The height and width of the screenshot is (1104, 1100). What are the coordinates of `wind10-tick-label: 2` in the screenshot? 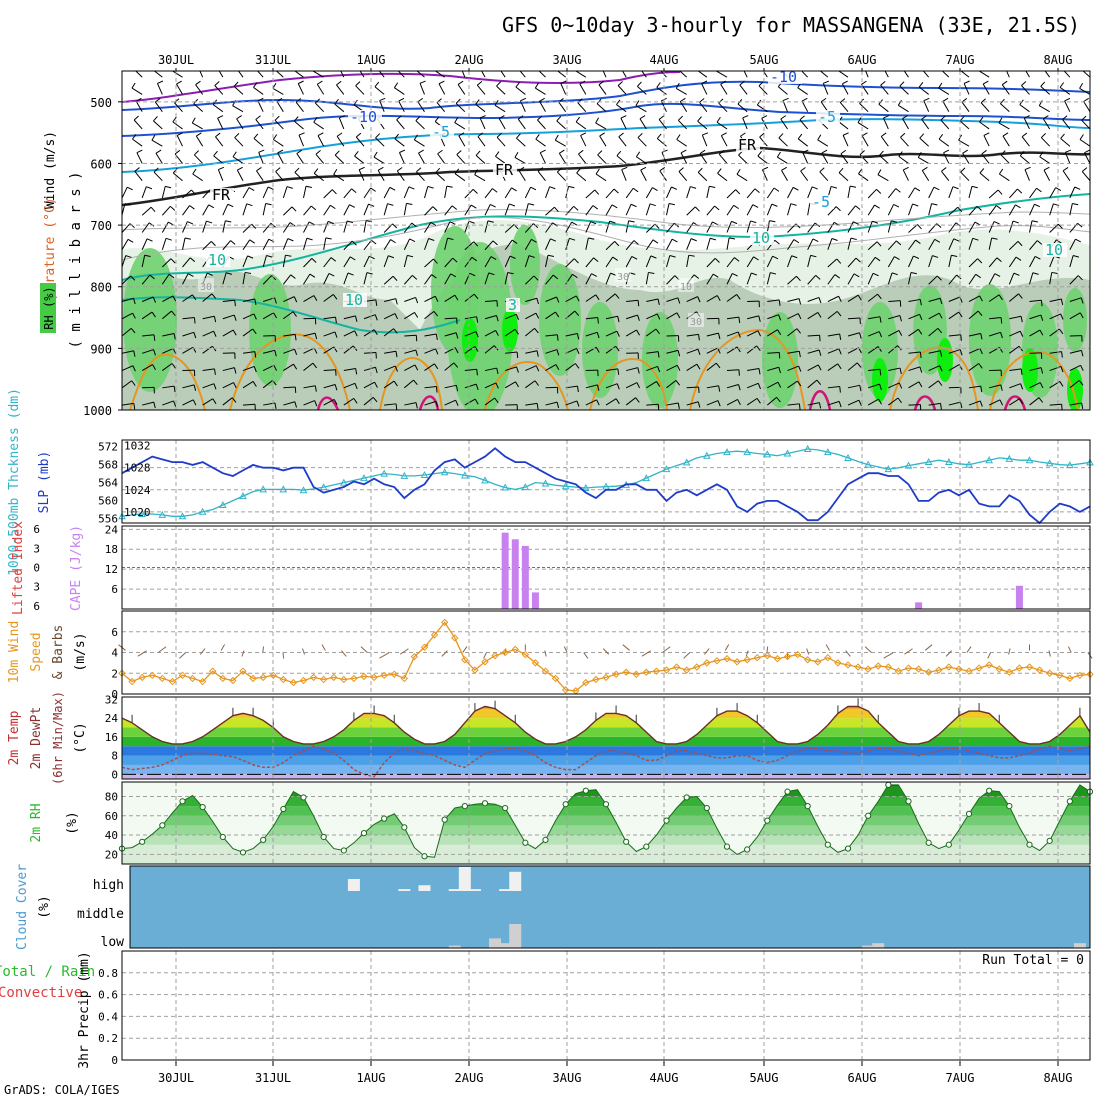 It's located at (114, 673).